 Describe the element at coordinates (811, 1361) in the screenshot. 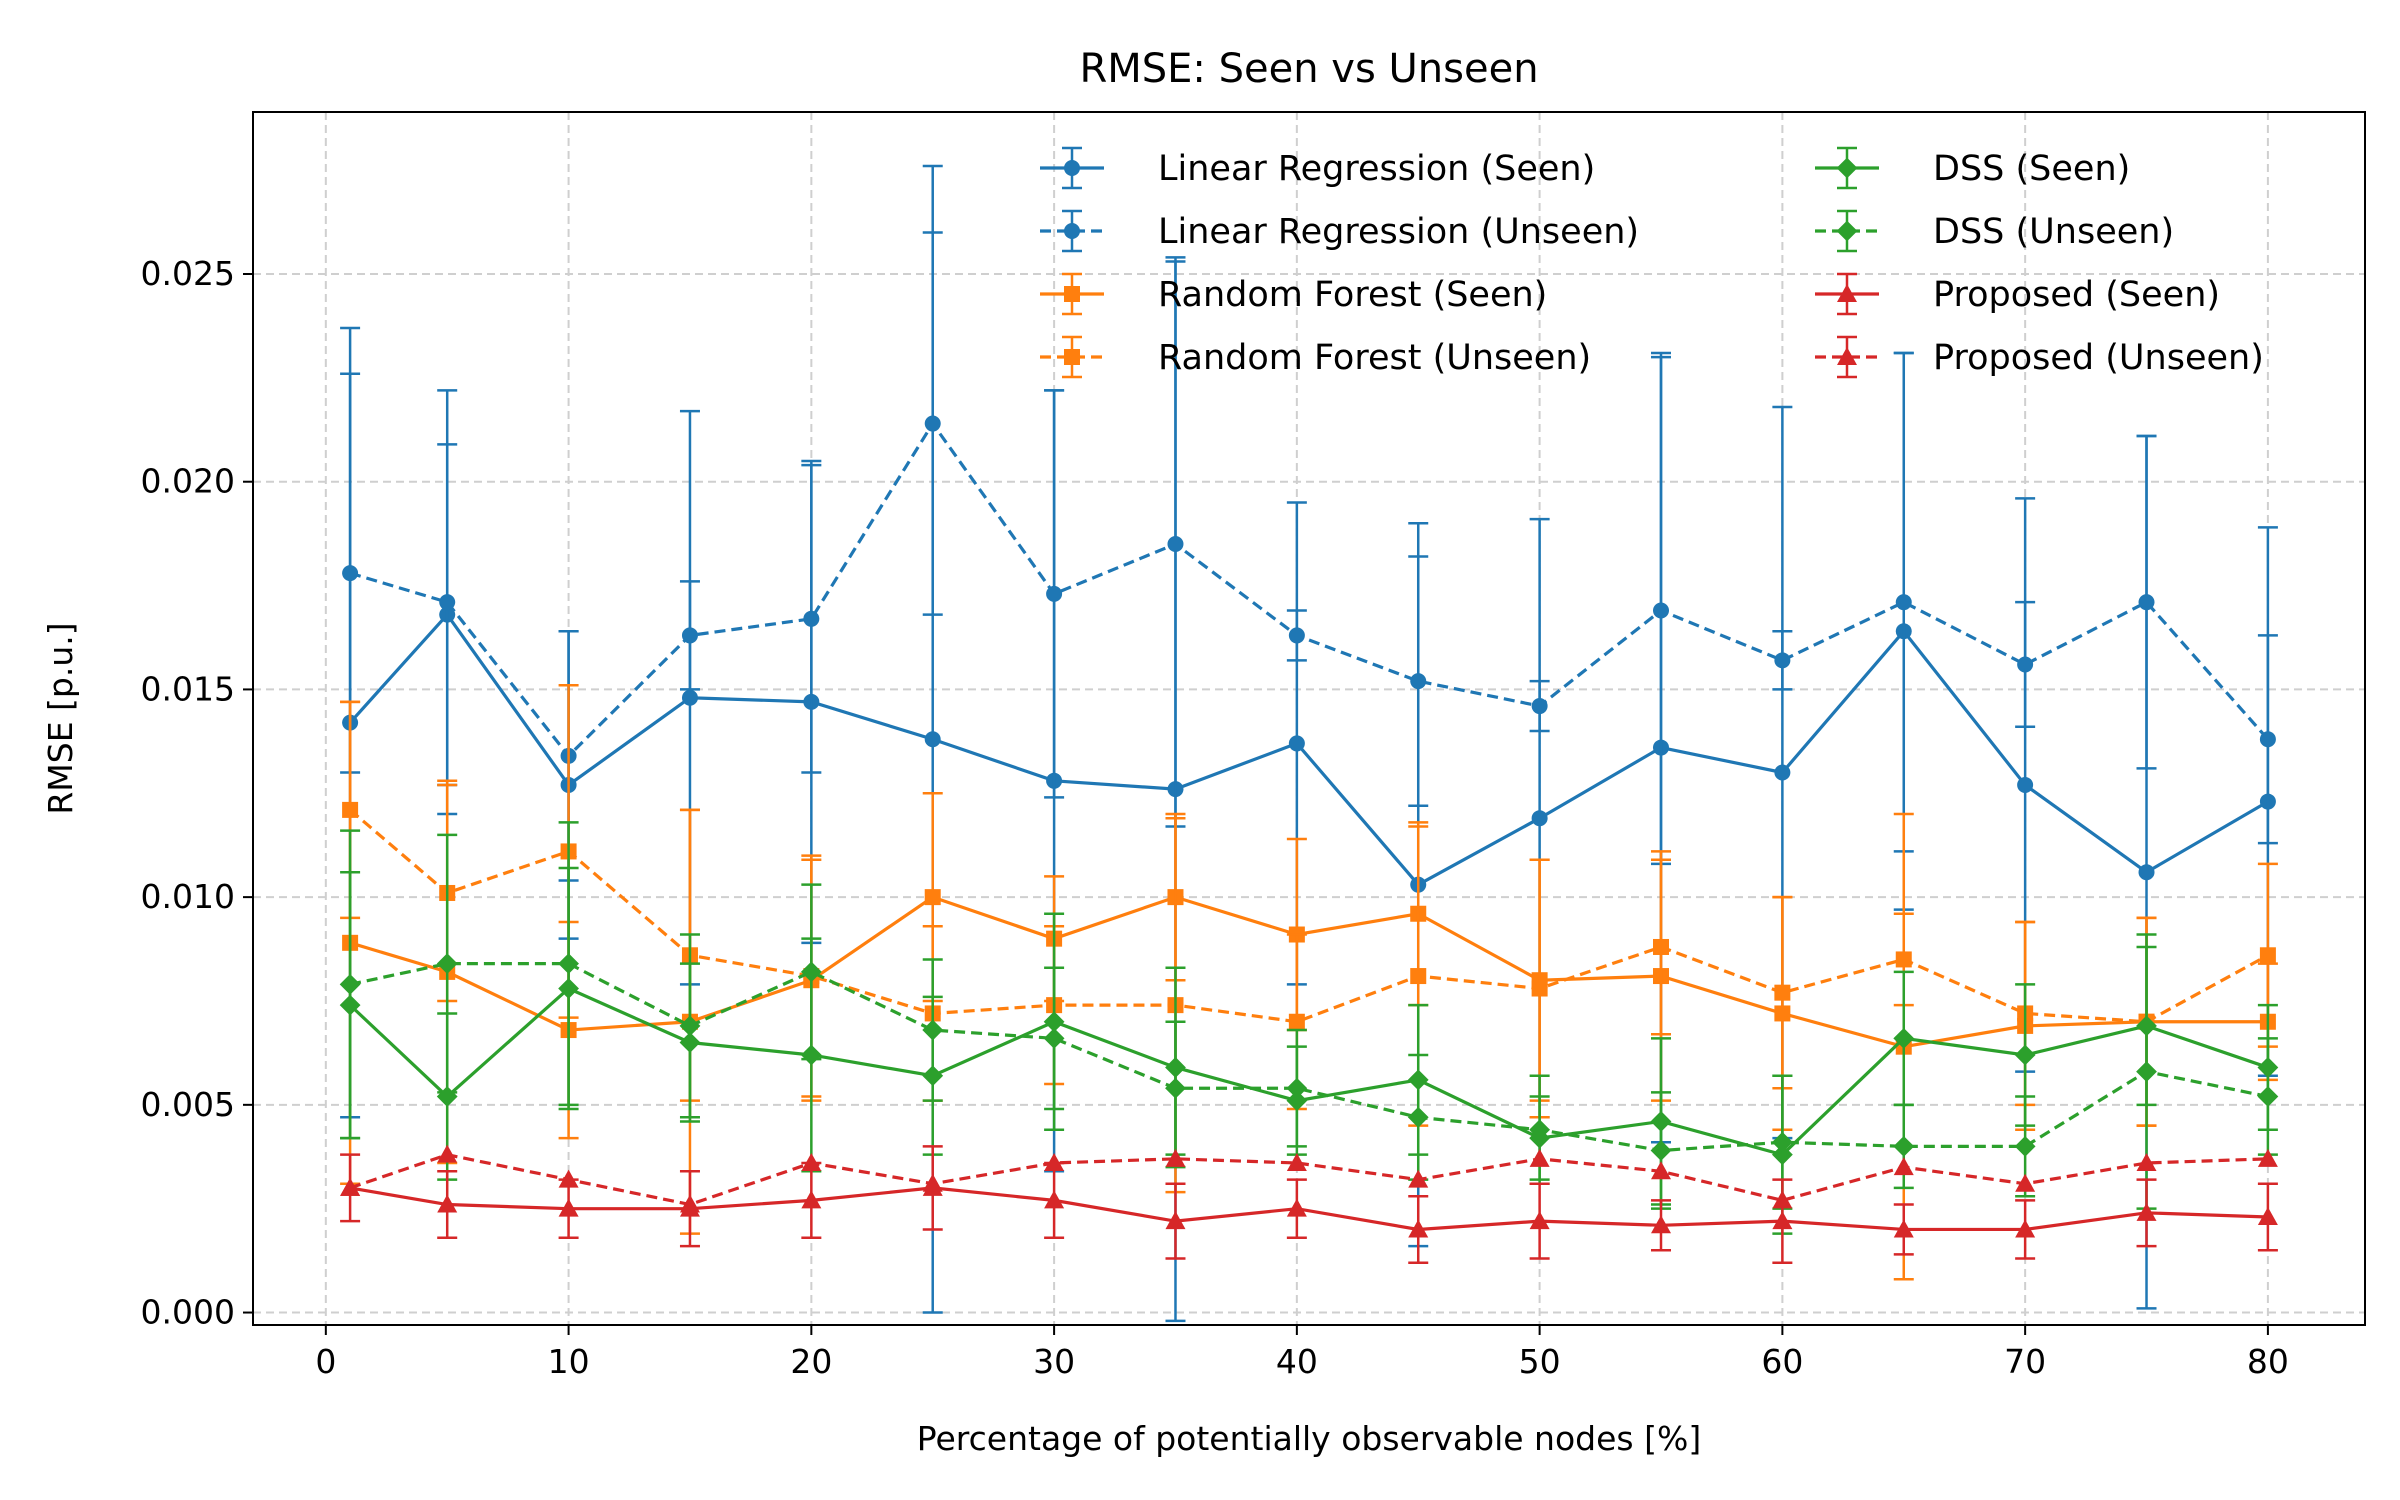

I see `x-tick-label: 20` at that location.